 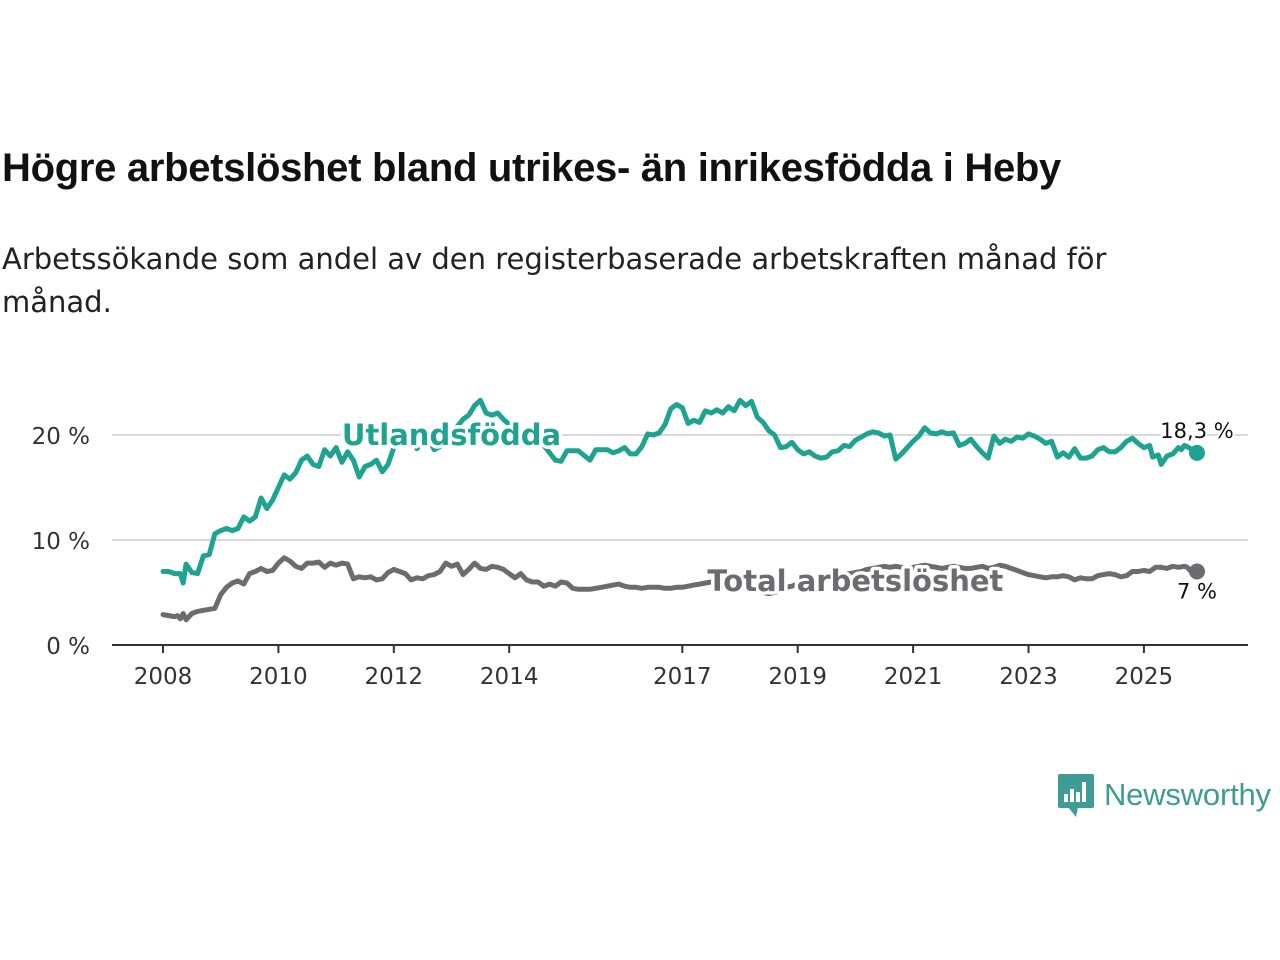 I want to click on newsworthy-logo-icon, so click(x=1076, y=795).